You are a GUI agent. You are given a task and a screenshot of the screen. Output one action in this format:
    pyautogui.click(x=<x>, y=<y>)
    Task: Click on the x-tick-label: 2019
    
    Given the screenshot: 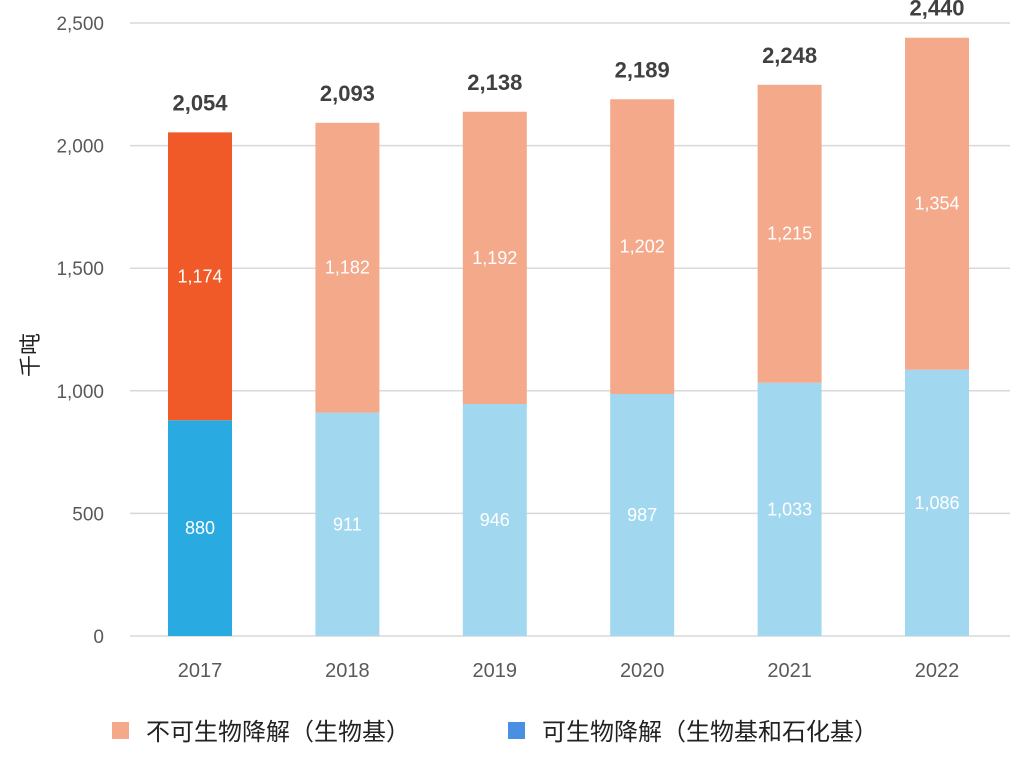 What is the action you would take?
    pyautogui.click(x=495, y=671)
    